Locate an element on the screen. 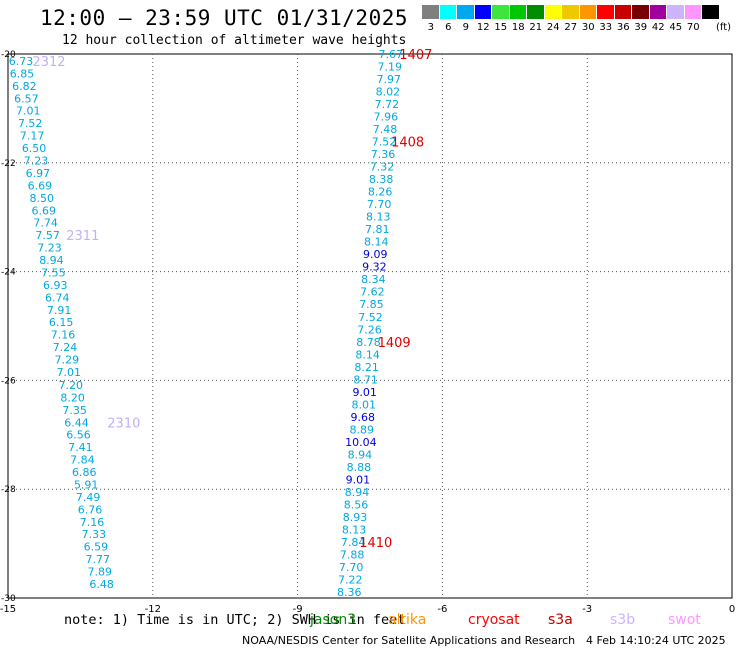 The image size is (740, 650). legend-label: 33 is located at coordinates (606, 27).